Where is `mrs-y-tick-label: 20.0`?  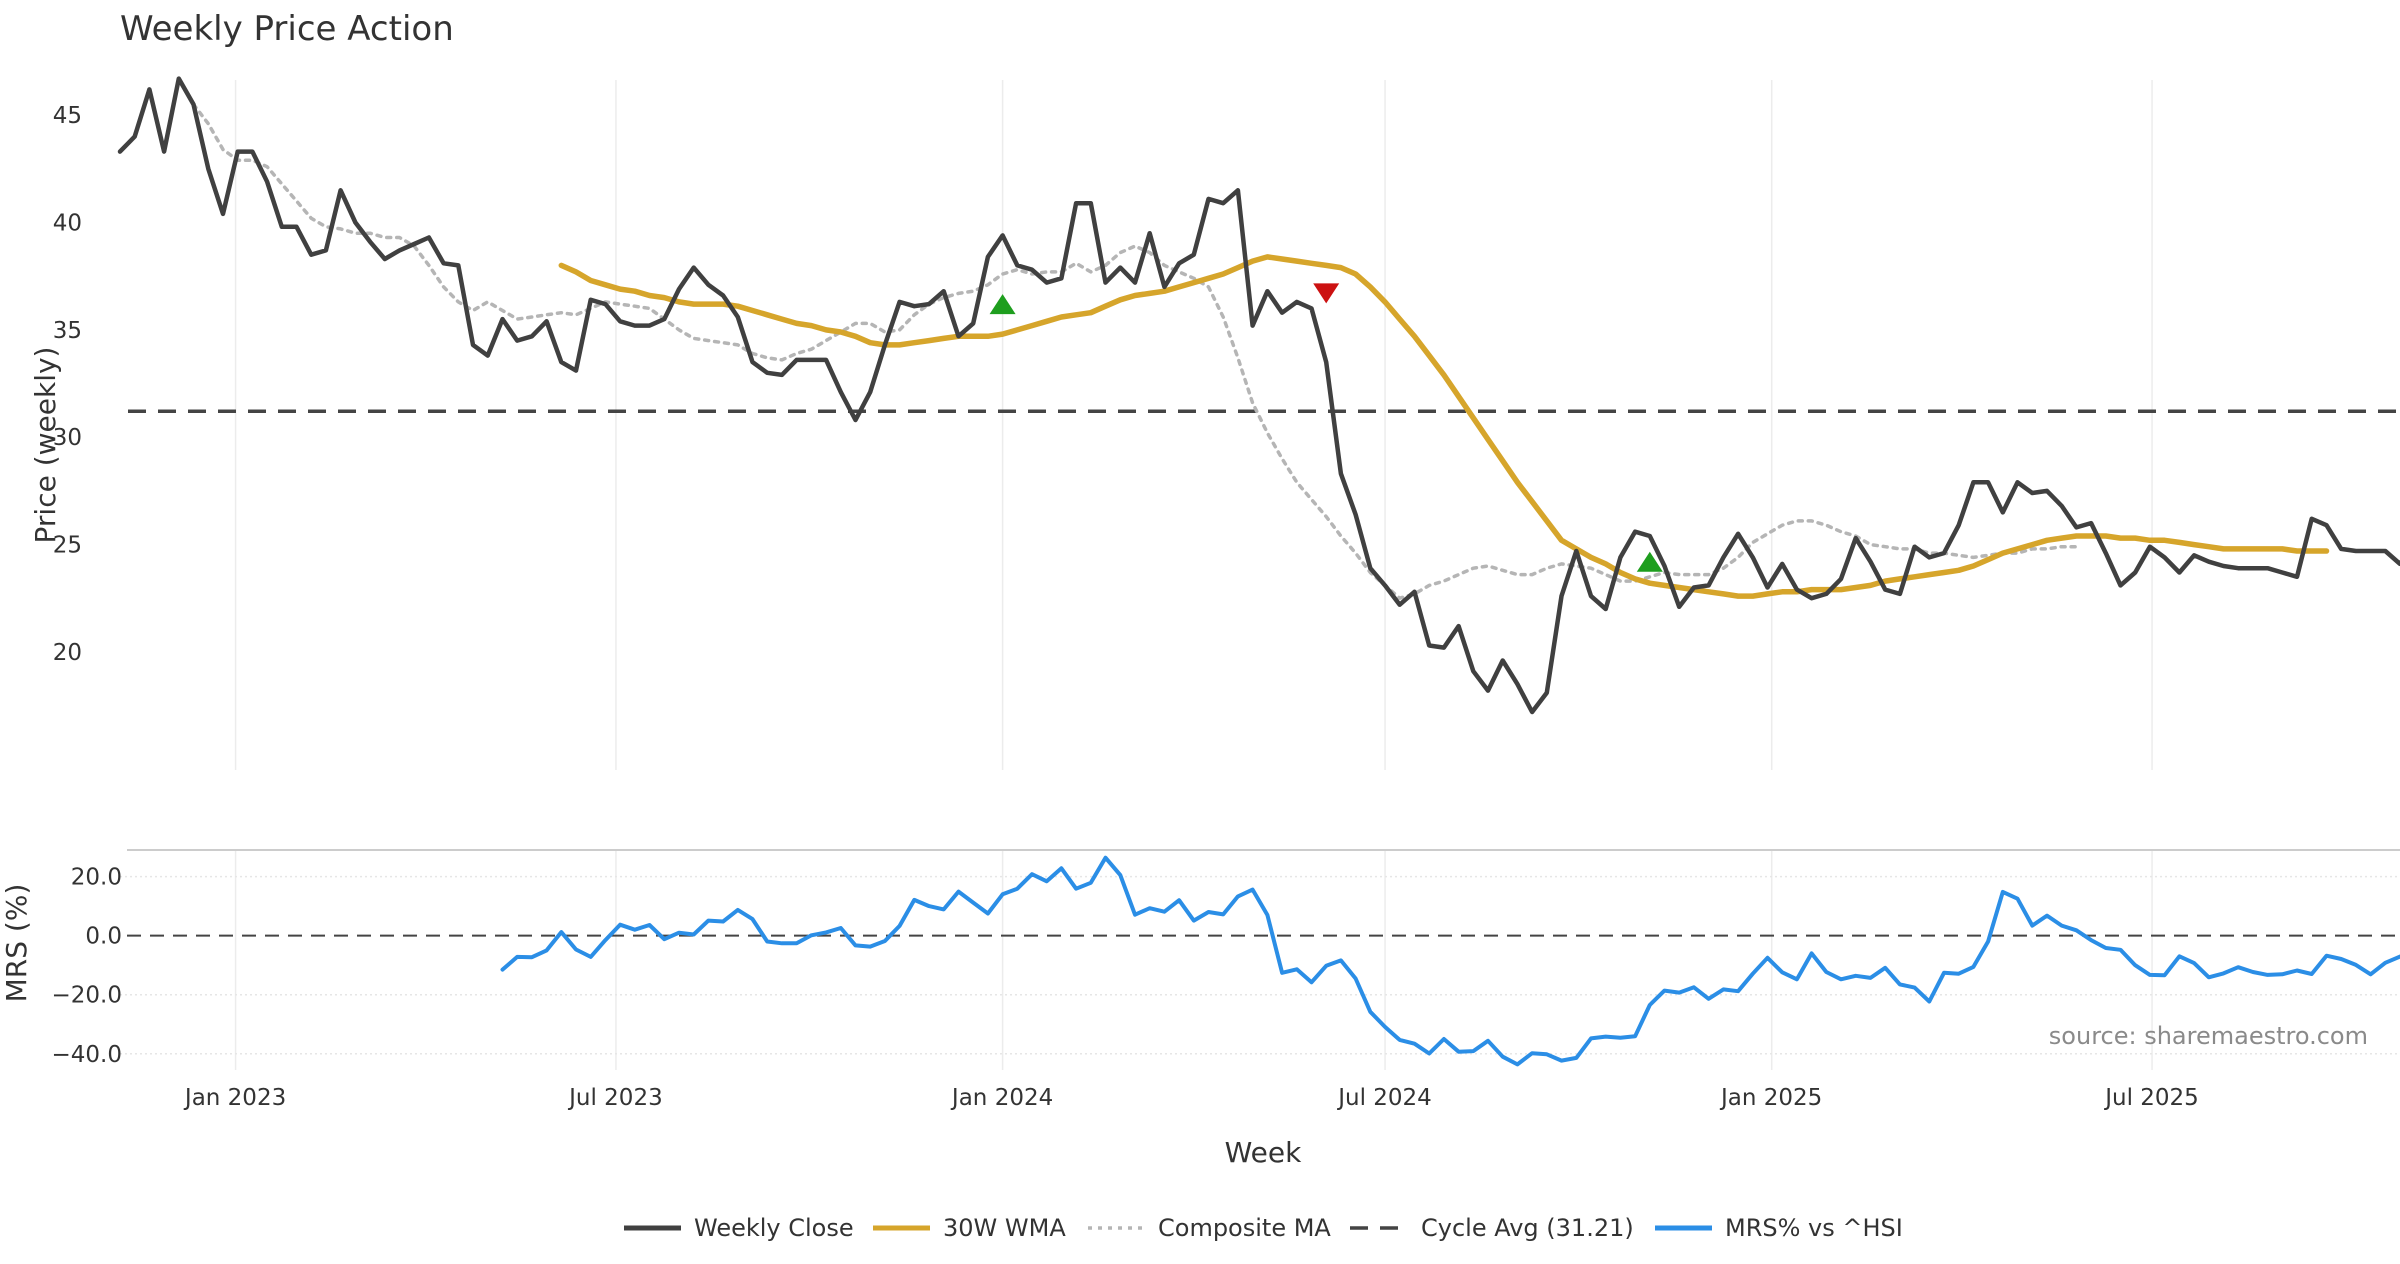 mrs-y-tick-label: 20.0 is located at coordinates (96, 878).